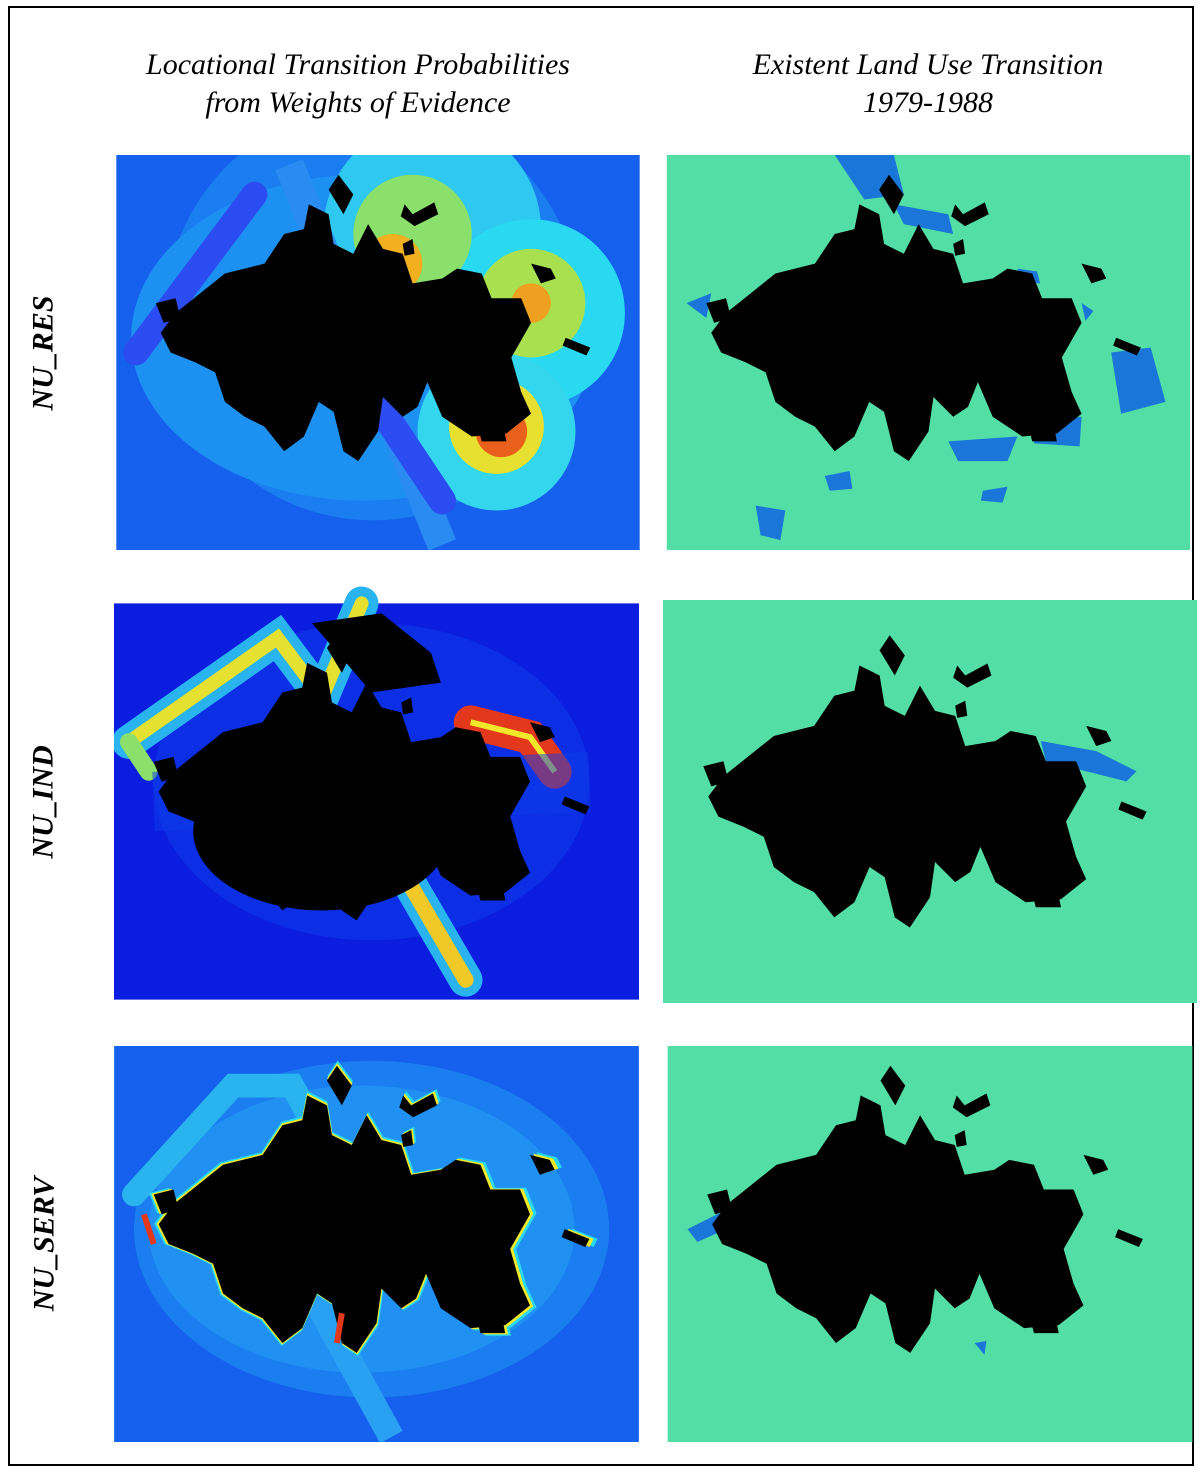 This screenshot has height=1473, width=1204. I want to click on row-label-nu-res: NU_RES, so click(44, 352).